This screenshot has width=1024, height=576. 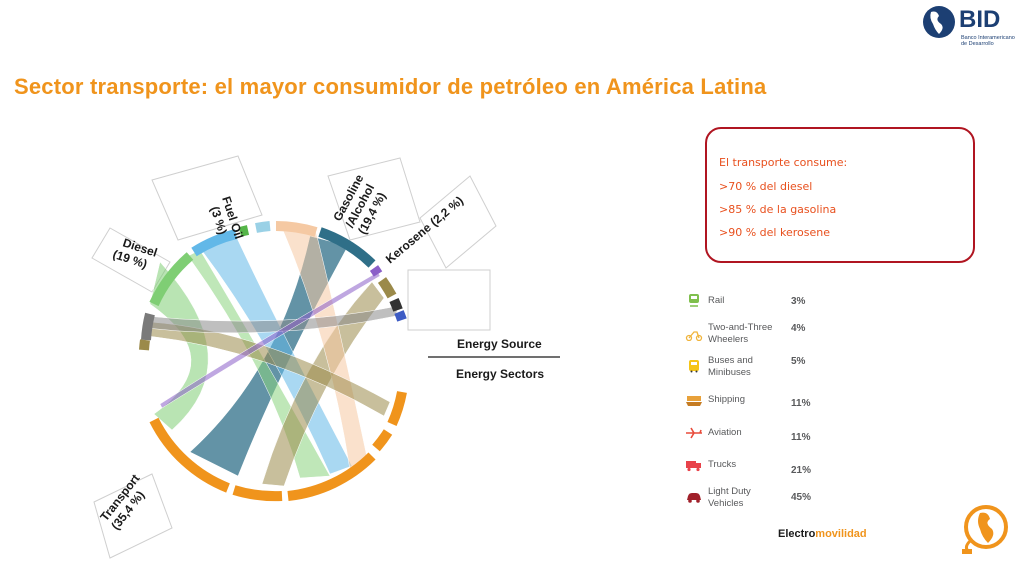 What do you see at coordinates (694, 433) in the screenshot?
I see `airplane-icon` at bounding box center [694, 433].